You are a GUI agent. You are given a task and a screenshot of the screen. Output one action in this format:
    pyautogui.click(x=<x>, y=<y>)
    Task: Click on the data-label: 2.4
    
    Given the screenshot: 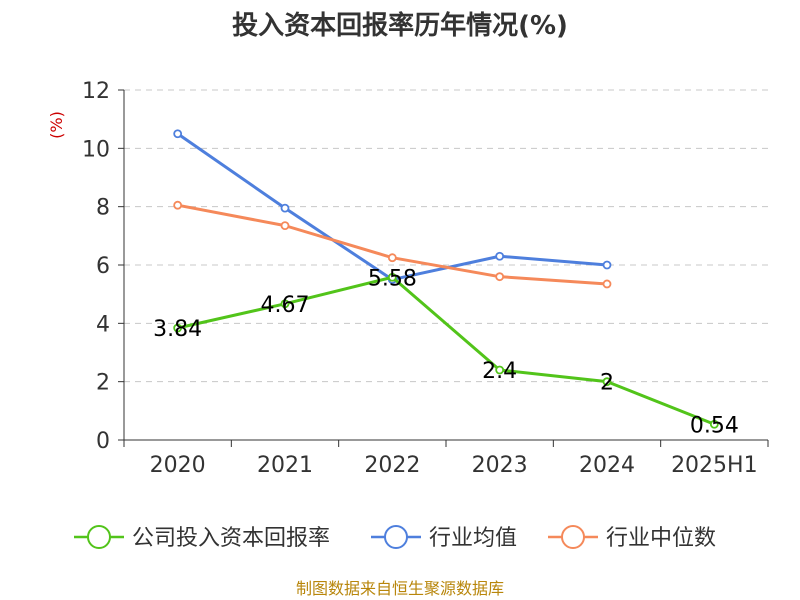 What is the action you would take?
    pyautogui.click(x=499, y=371)
    